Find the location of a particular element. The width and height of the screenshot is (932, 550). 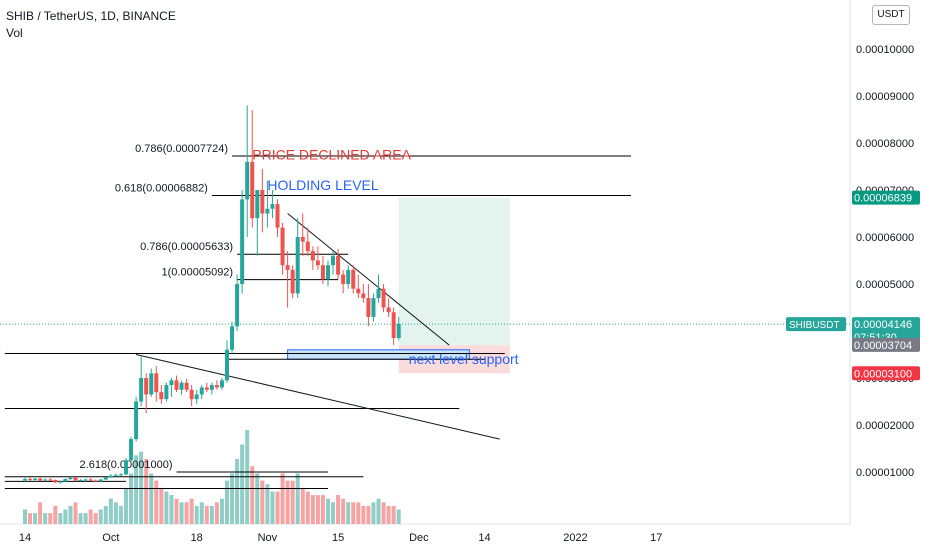

currency-unit-button: USDT is located at coordinates (891, 15).